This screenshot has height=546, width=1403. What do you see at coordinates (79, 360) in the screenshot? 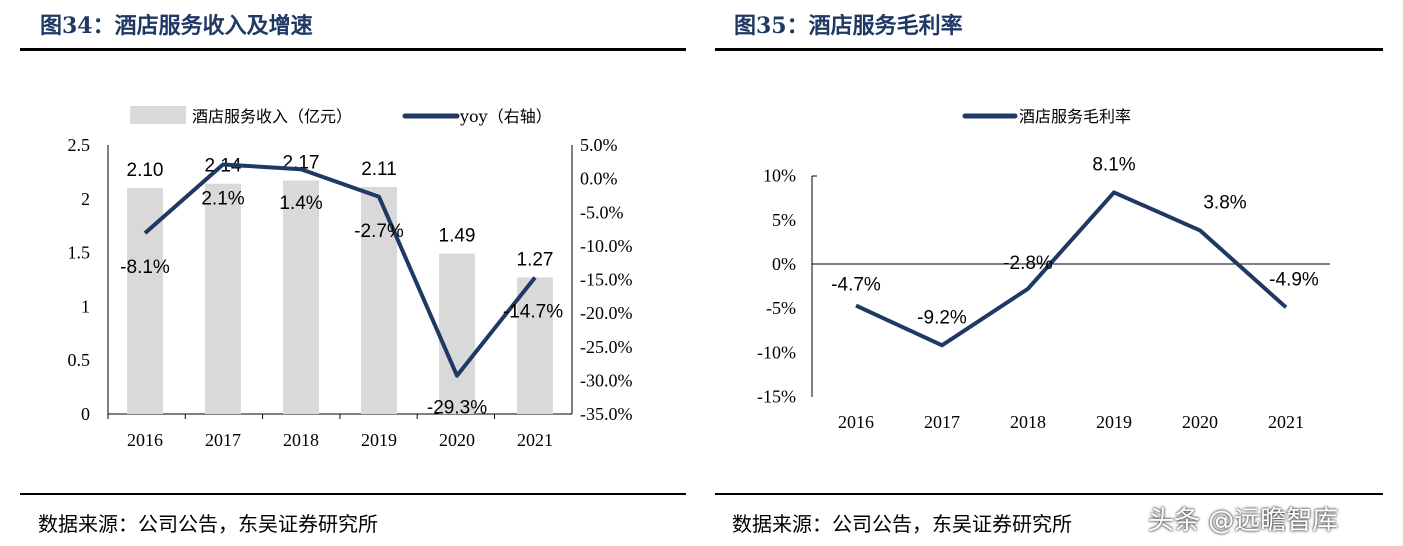
I see `left-y-tick: 0.5` at bounding box center [79, 360].